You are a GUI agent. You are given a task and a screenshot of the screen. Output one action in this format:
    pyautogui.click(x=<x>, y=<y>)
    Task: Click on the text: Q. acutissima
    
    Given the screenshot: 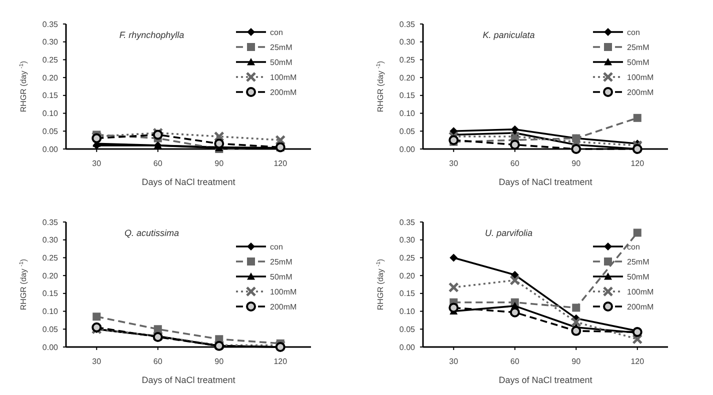 What is the action you would take?
    pyautogui.click(x=152, y=233)
    